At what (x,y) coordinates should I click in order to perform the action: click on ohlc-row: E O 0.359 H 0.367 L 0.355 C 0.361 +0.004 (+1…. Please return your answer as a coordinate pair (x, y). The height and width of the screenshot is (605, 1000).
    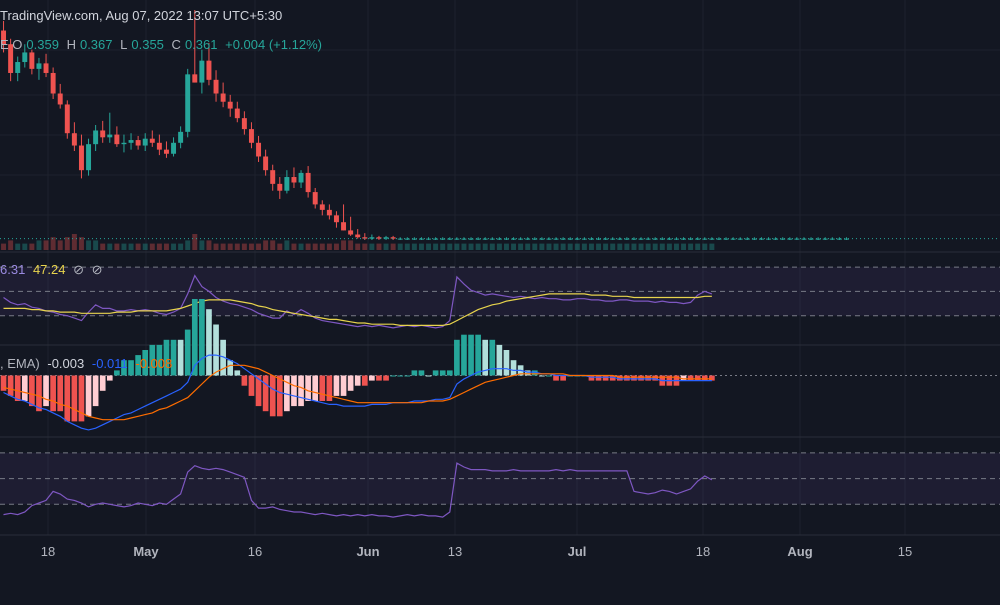
    Looking at the image, I should click on (163, 44).